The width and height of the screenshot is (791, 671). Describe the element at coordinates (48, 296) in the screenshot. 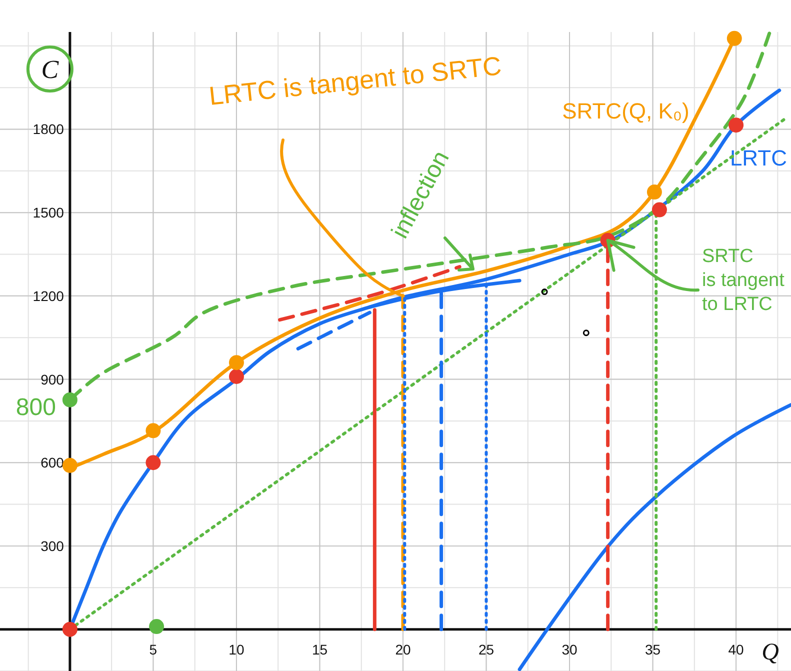

I see `y-tick-label: 1200` at that location.